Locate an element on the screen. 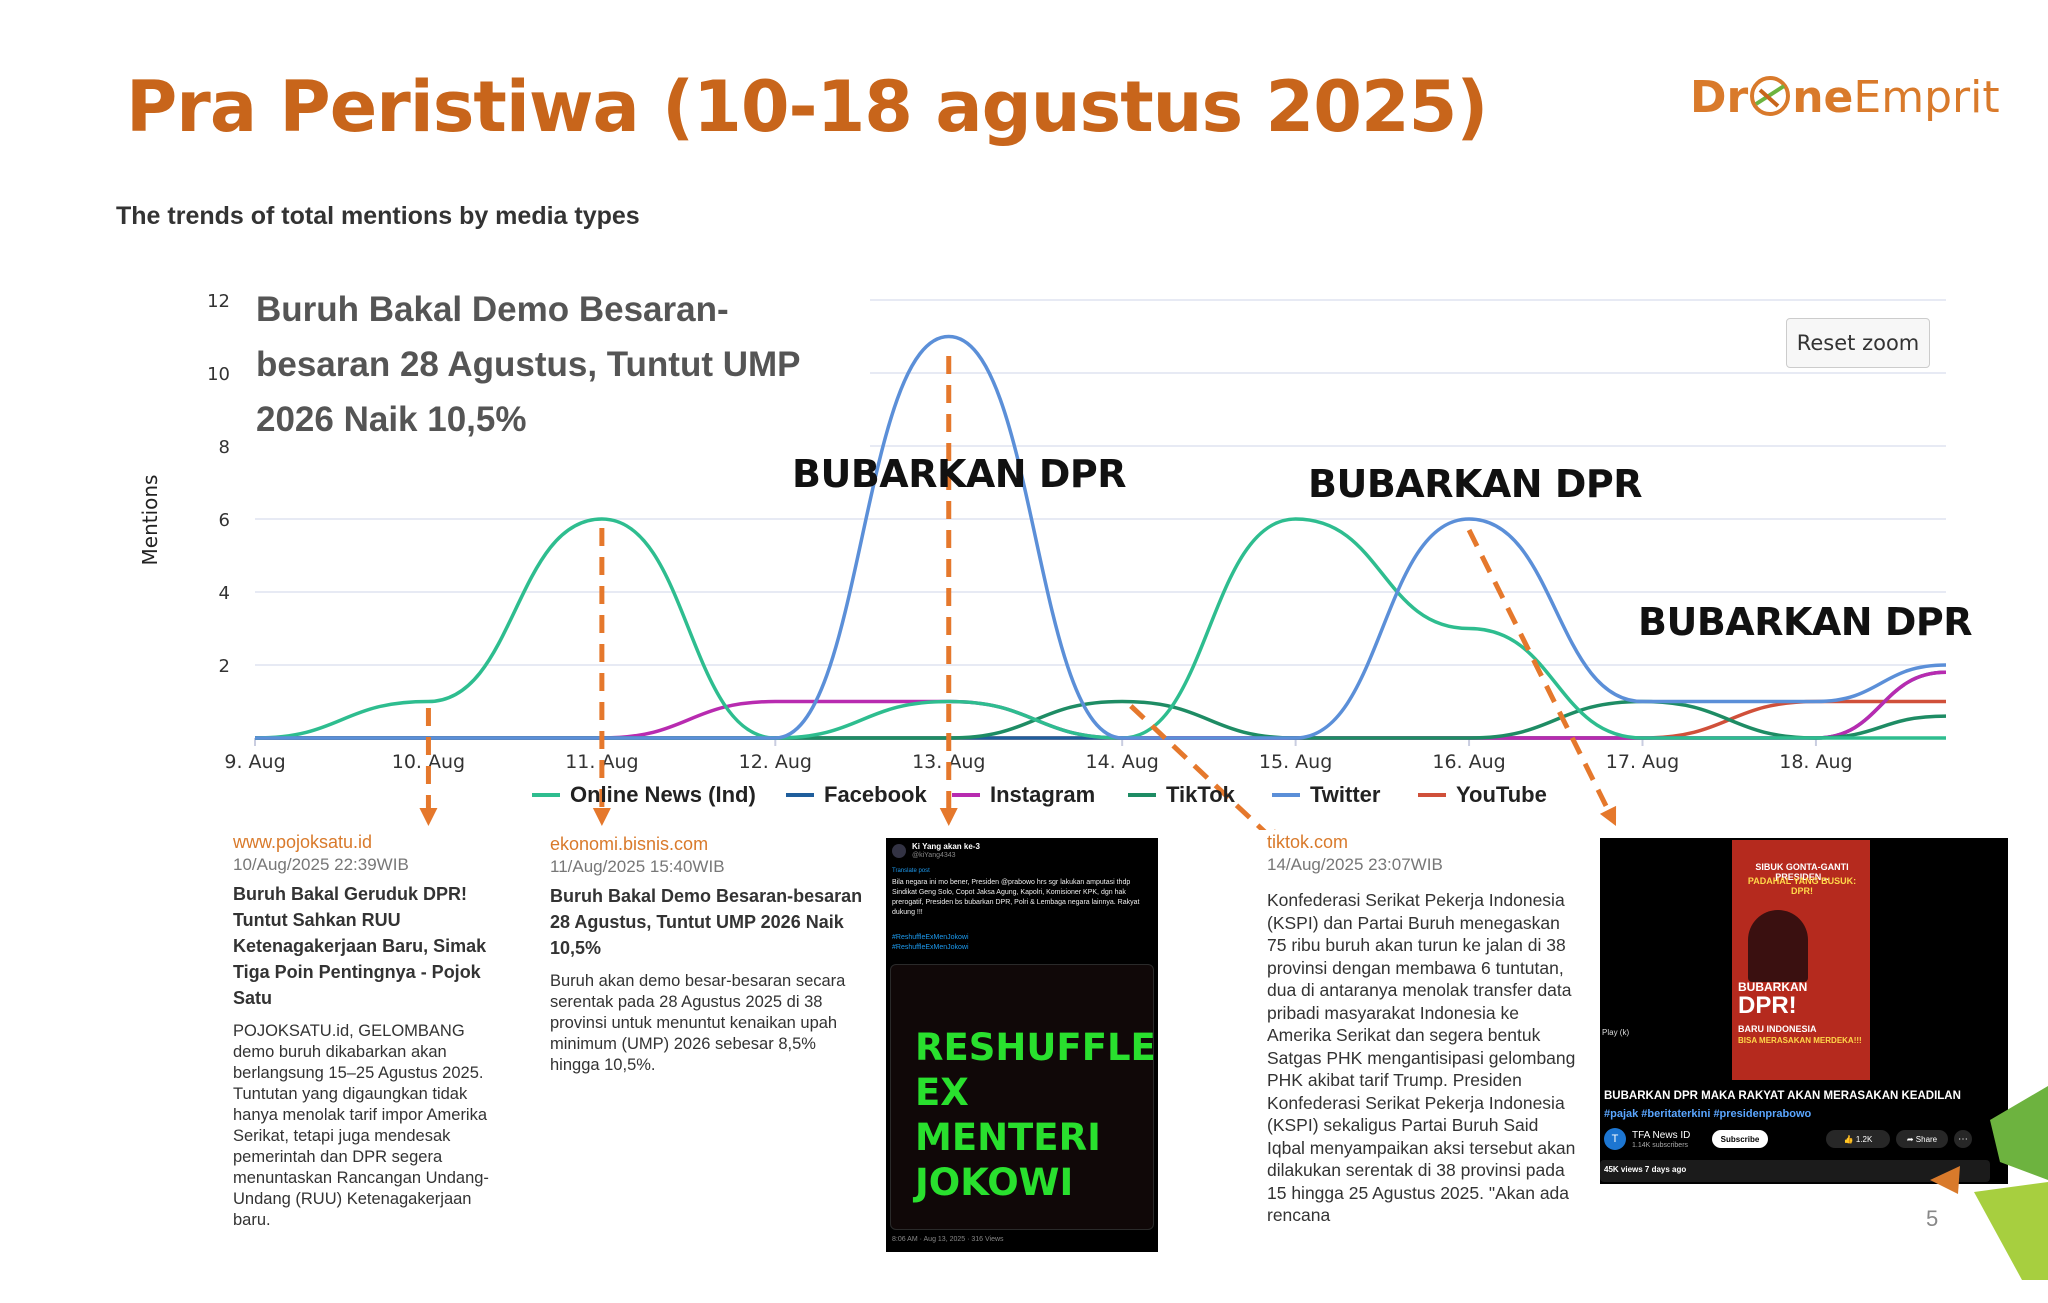  headline-line-1: Buruh Bakal Demo Besaran- is located at coordinates (492, 309).